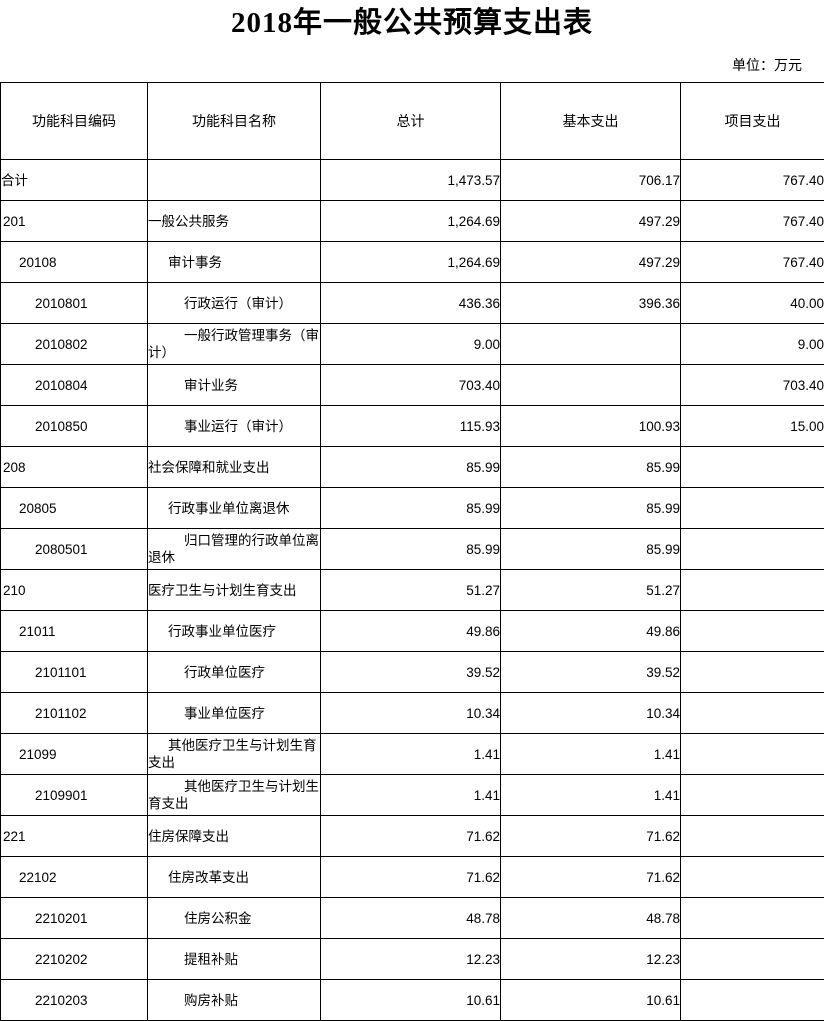  What do you see at coordinates (234, 631) in the screenshot?
I see `cell-name: 行政事业单位医疗` at bounding box center [234, 631].